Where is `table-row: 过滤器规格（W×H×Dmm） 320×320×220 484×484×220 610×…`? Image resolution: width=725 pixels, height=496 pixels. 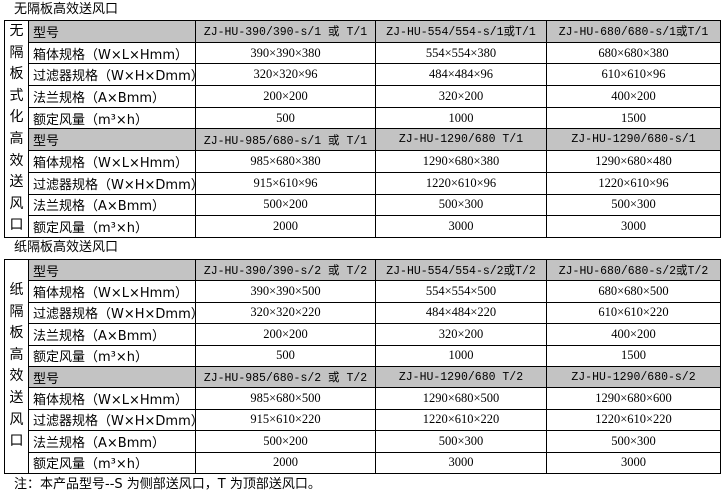 table-row: 过滤器规格（W×H×Dmm） 320×320×220 484×484×220 610×… is located at coordinates (363, 313).